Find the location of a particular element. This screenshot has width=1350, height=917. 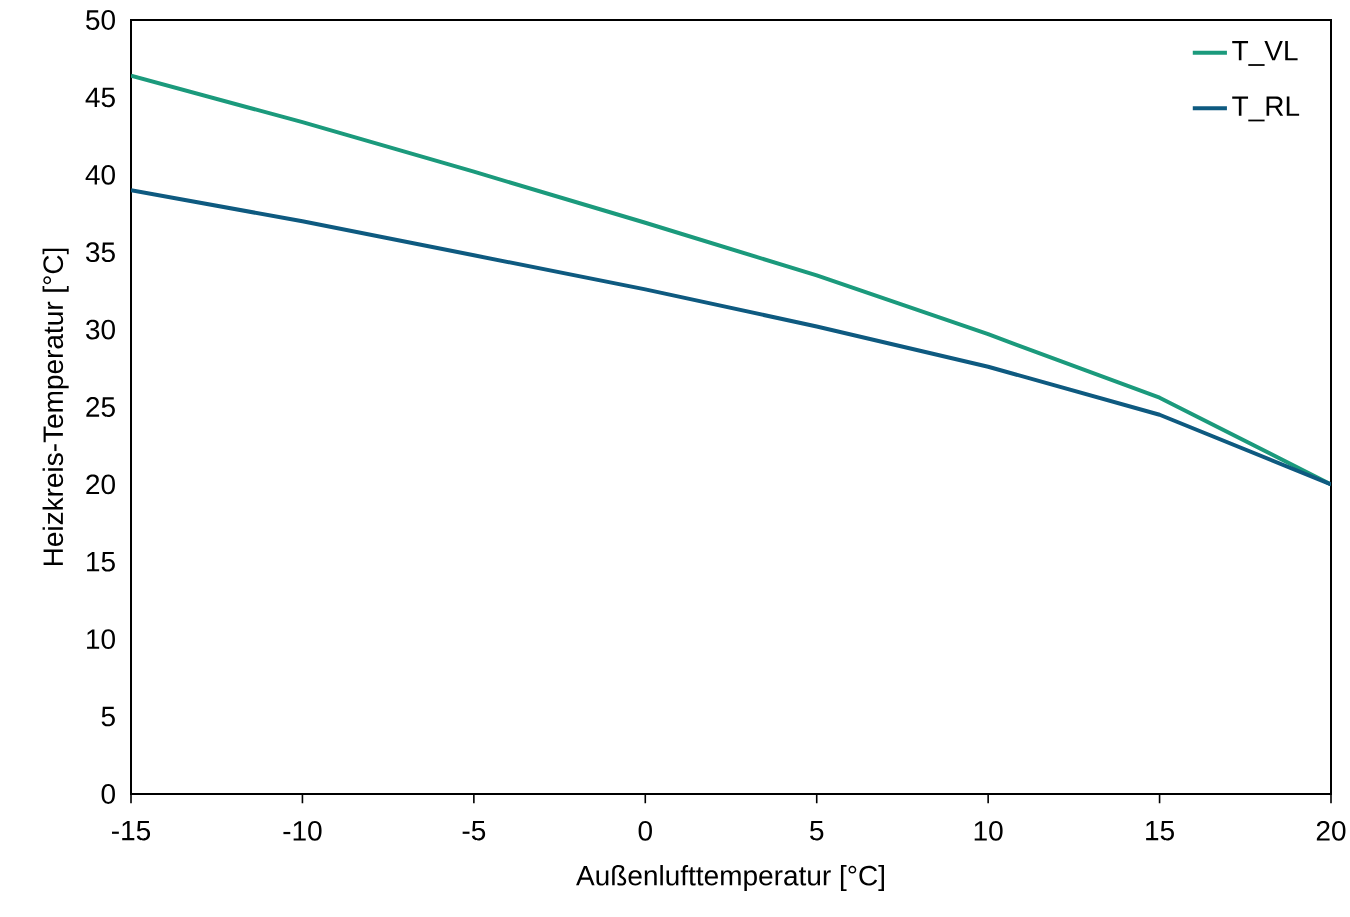

x-axis-title: Außenlufttemperatur [°C] is located at coordinates (730, 878).